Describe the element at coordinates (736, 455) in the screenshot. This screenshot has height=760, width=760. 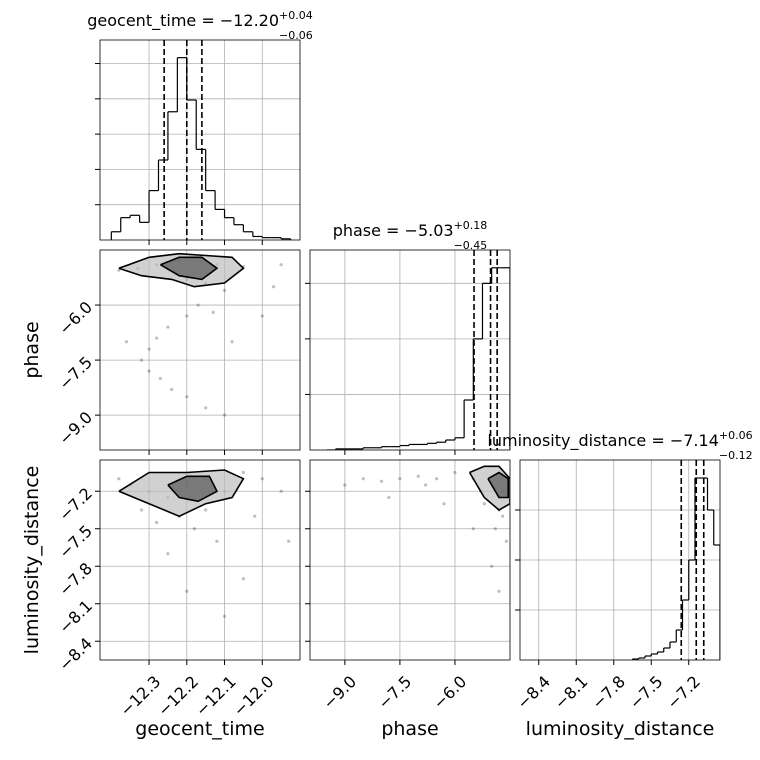
I see `panel-title-minus: −0.12` at that location.